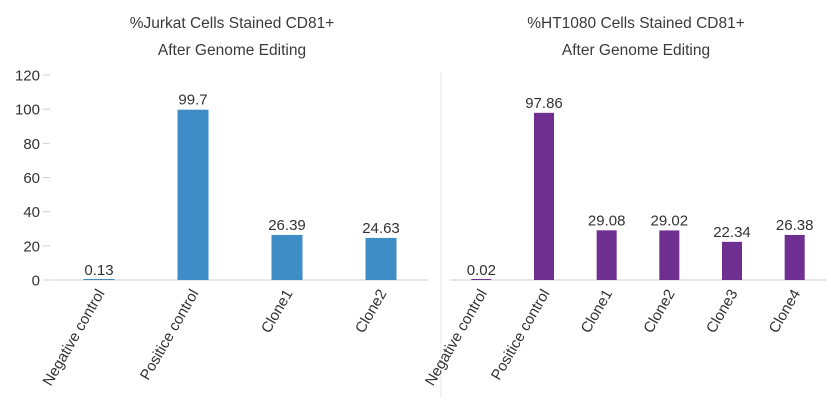 The height and width of the screenshot is (400, 831). I want to click on y-tick-label: 0, so click(36, 281).